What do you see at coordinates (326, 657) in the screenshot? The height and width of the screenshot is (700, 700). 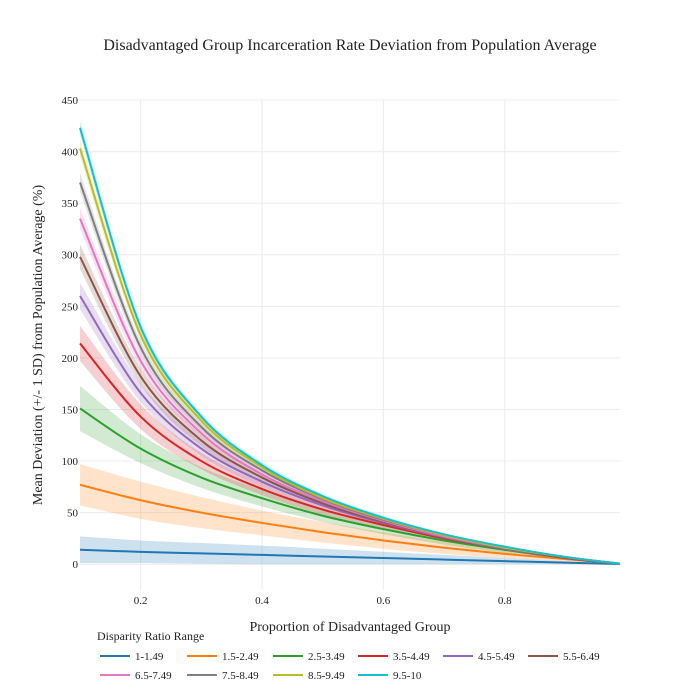 I see `legend-label: 2.5-3.49` at bounding box center [326, 657].